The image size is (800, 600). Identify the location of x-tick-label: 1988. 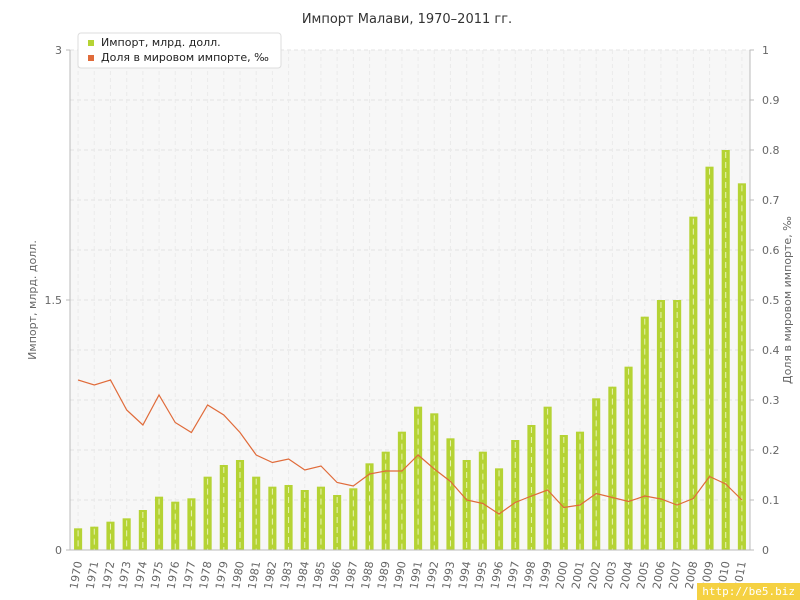
(368, 575).